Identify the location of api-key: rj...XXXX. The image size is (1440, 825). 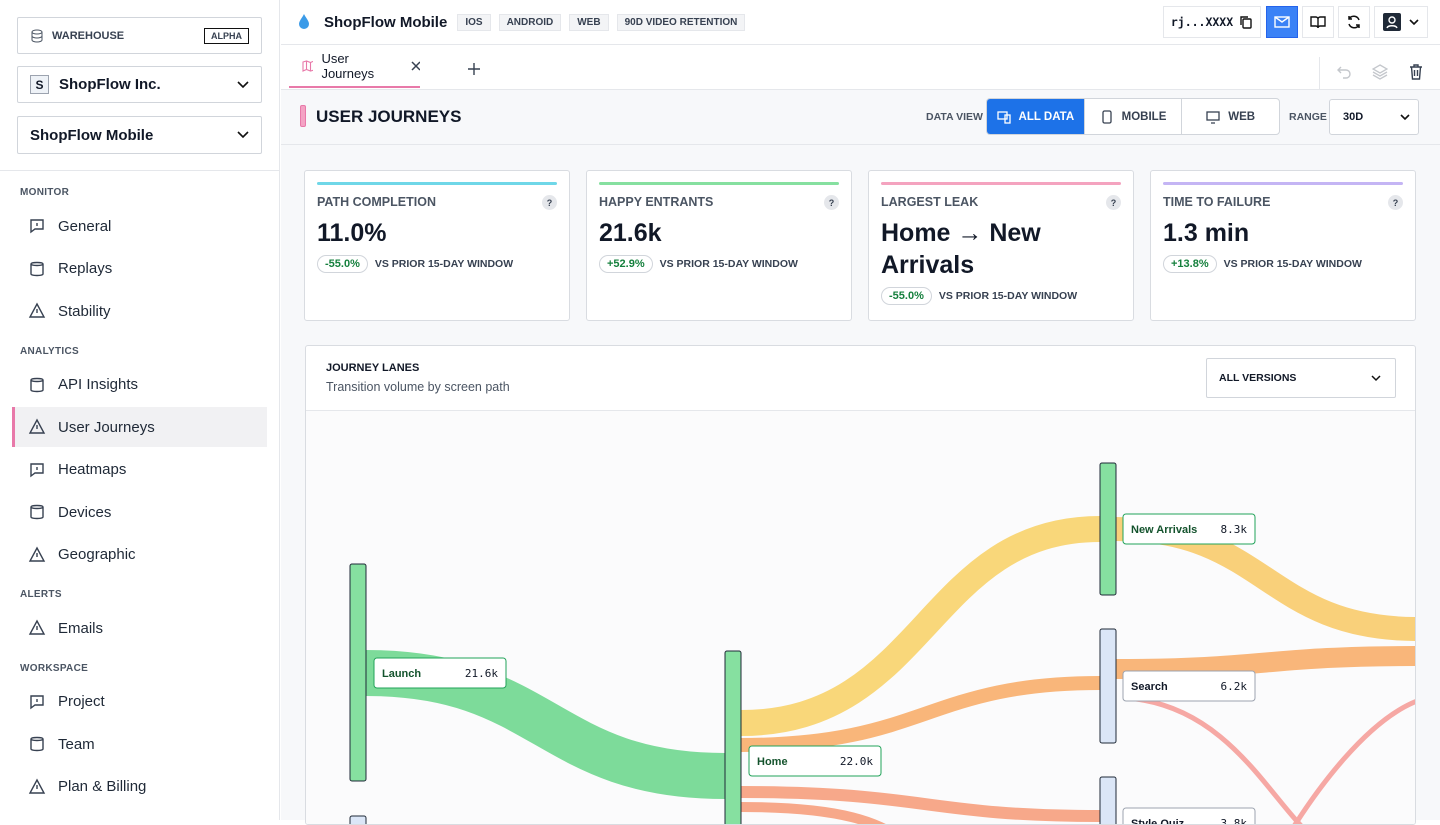
(1212, 22).